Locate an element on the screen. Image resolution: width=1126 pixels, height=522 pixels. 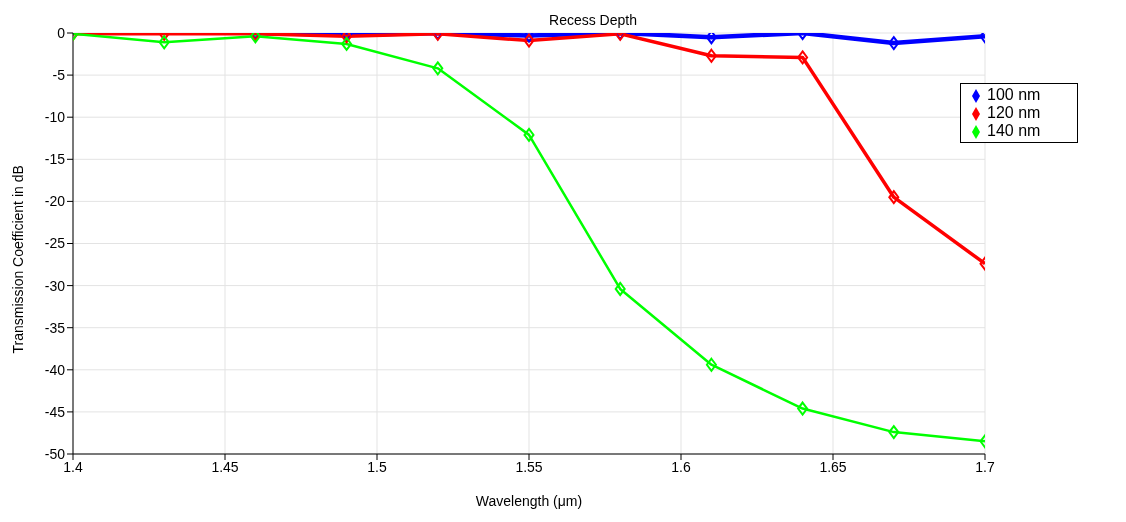
y-tick-label: -45 is located at coordinates (55, 411).